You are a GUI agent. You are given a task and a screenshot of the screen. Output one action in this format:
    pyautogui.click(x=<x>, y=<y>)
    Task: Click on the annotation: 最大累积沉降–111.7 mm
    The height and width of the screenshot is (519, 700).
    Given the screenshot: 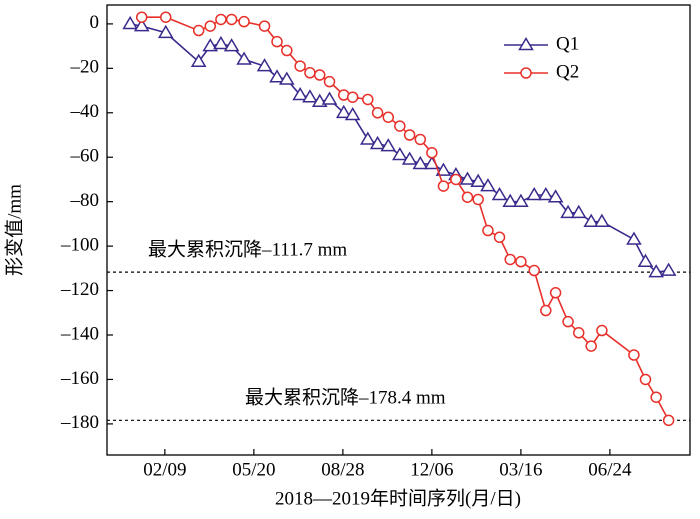 What is the action you would take?
    pyautogui.click(x=247, y=249)
    